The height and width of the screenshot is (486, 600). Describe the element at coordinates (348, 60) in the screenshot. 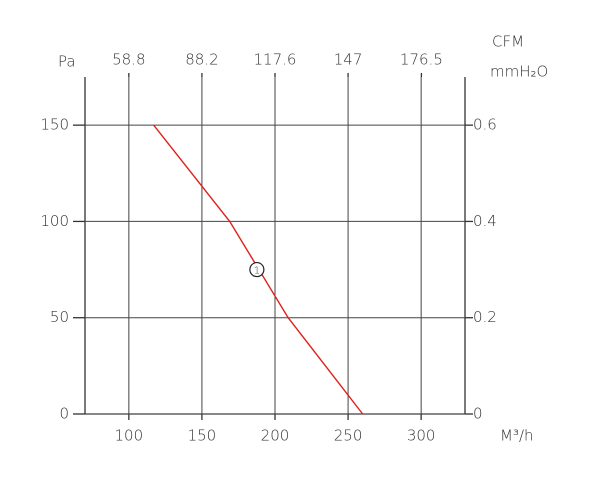

I see `x2-tick-label: 147` at that location.